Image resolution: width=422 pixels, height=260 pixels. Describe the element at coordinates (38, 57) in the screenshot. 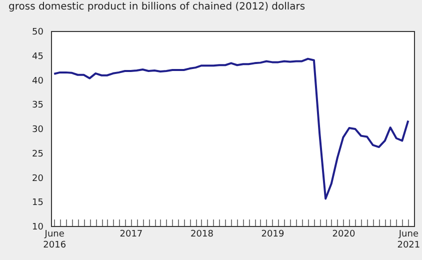

I see `y-tick-label: 45` at that location.